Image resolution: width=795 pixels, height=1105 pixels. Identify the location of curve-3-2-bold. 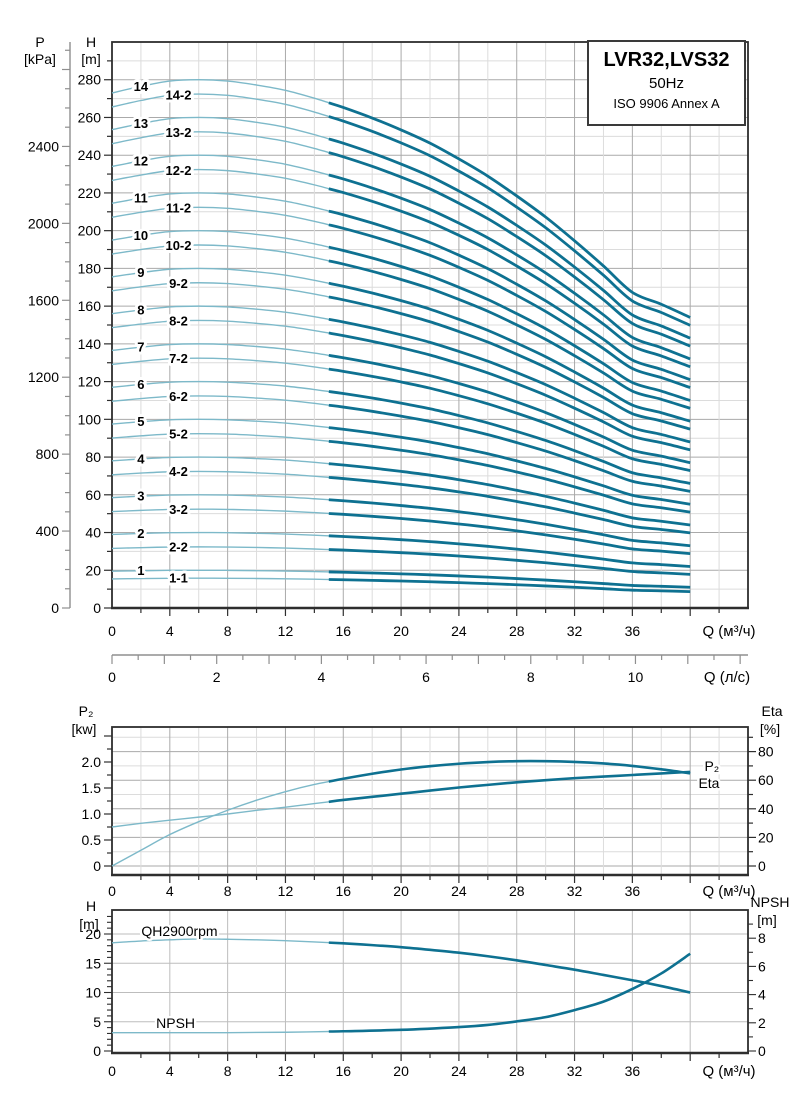
(509, 534).